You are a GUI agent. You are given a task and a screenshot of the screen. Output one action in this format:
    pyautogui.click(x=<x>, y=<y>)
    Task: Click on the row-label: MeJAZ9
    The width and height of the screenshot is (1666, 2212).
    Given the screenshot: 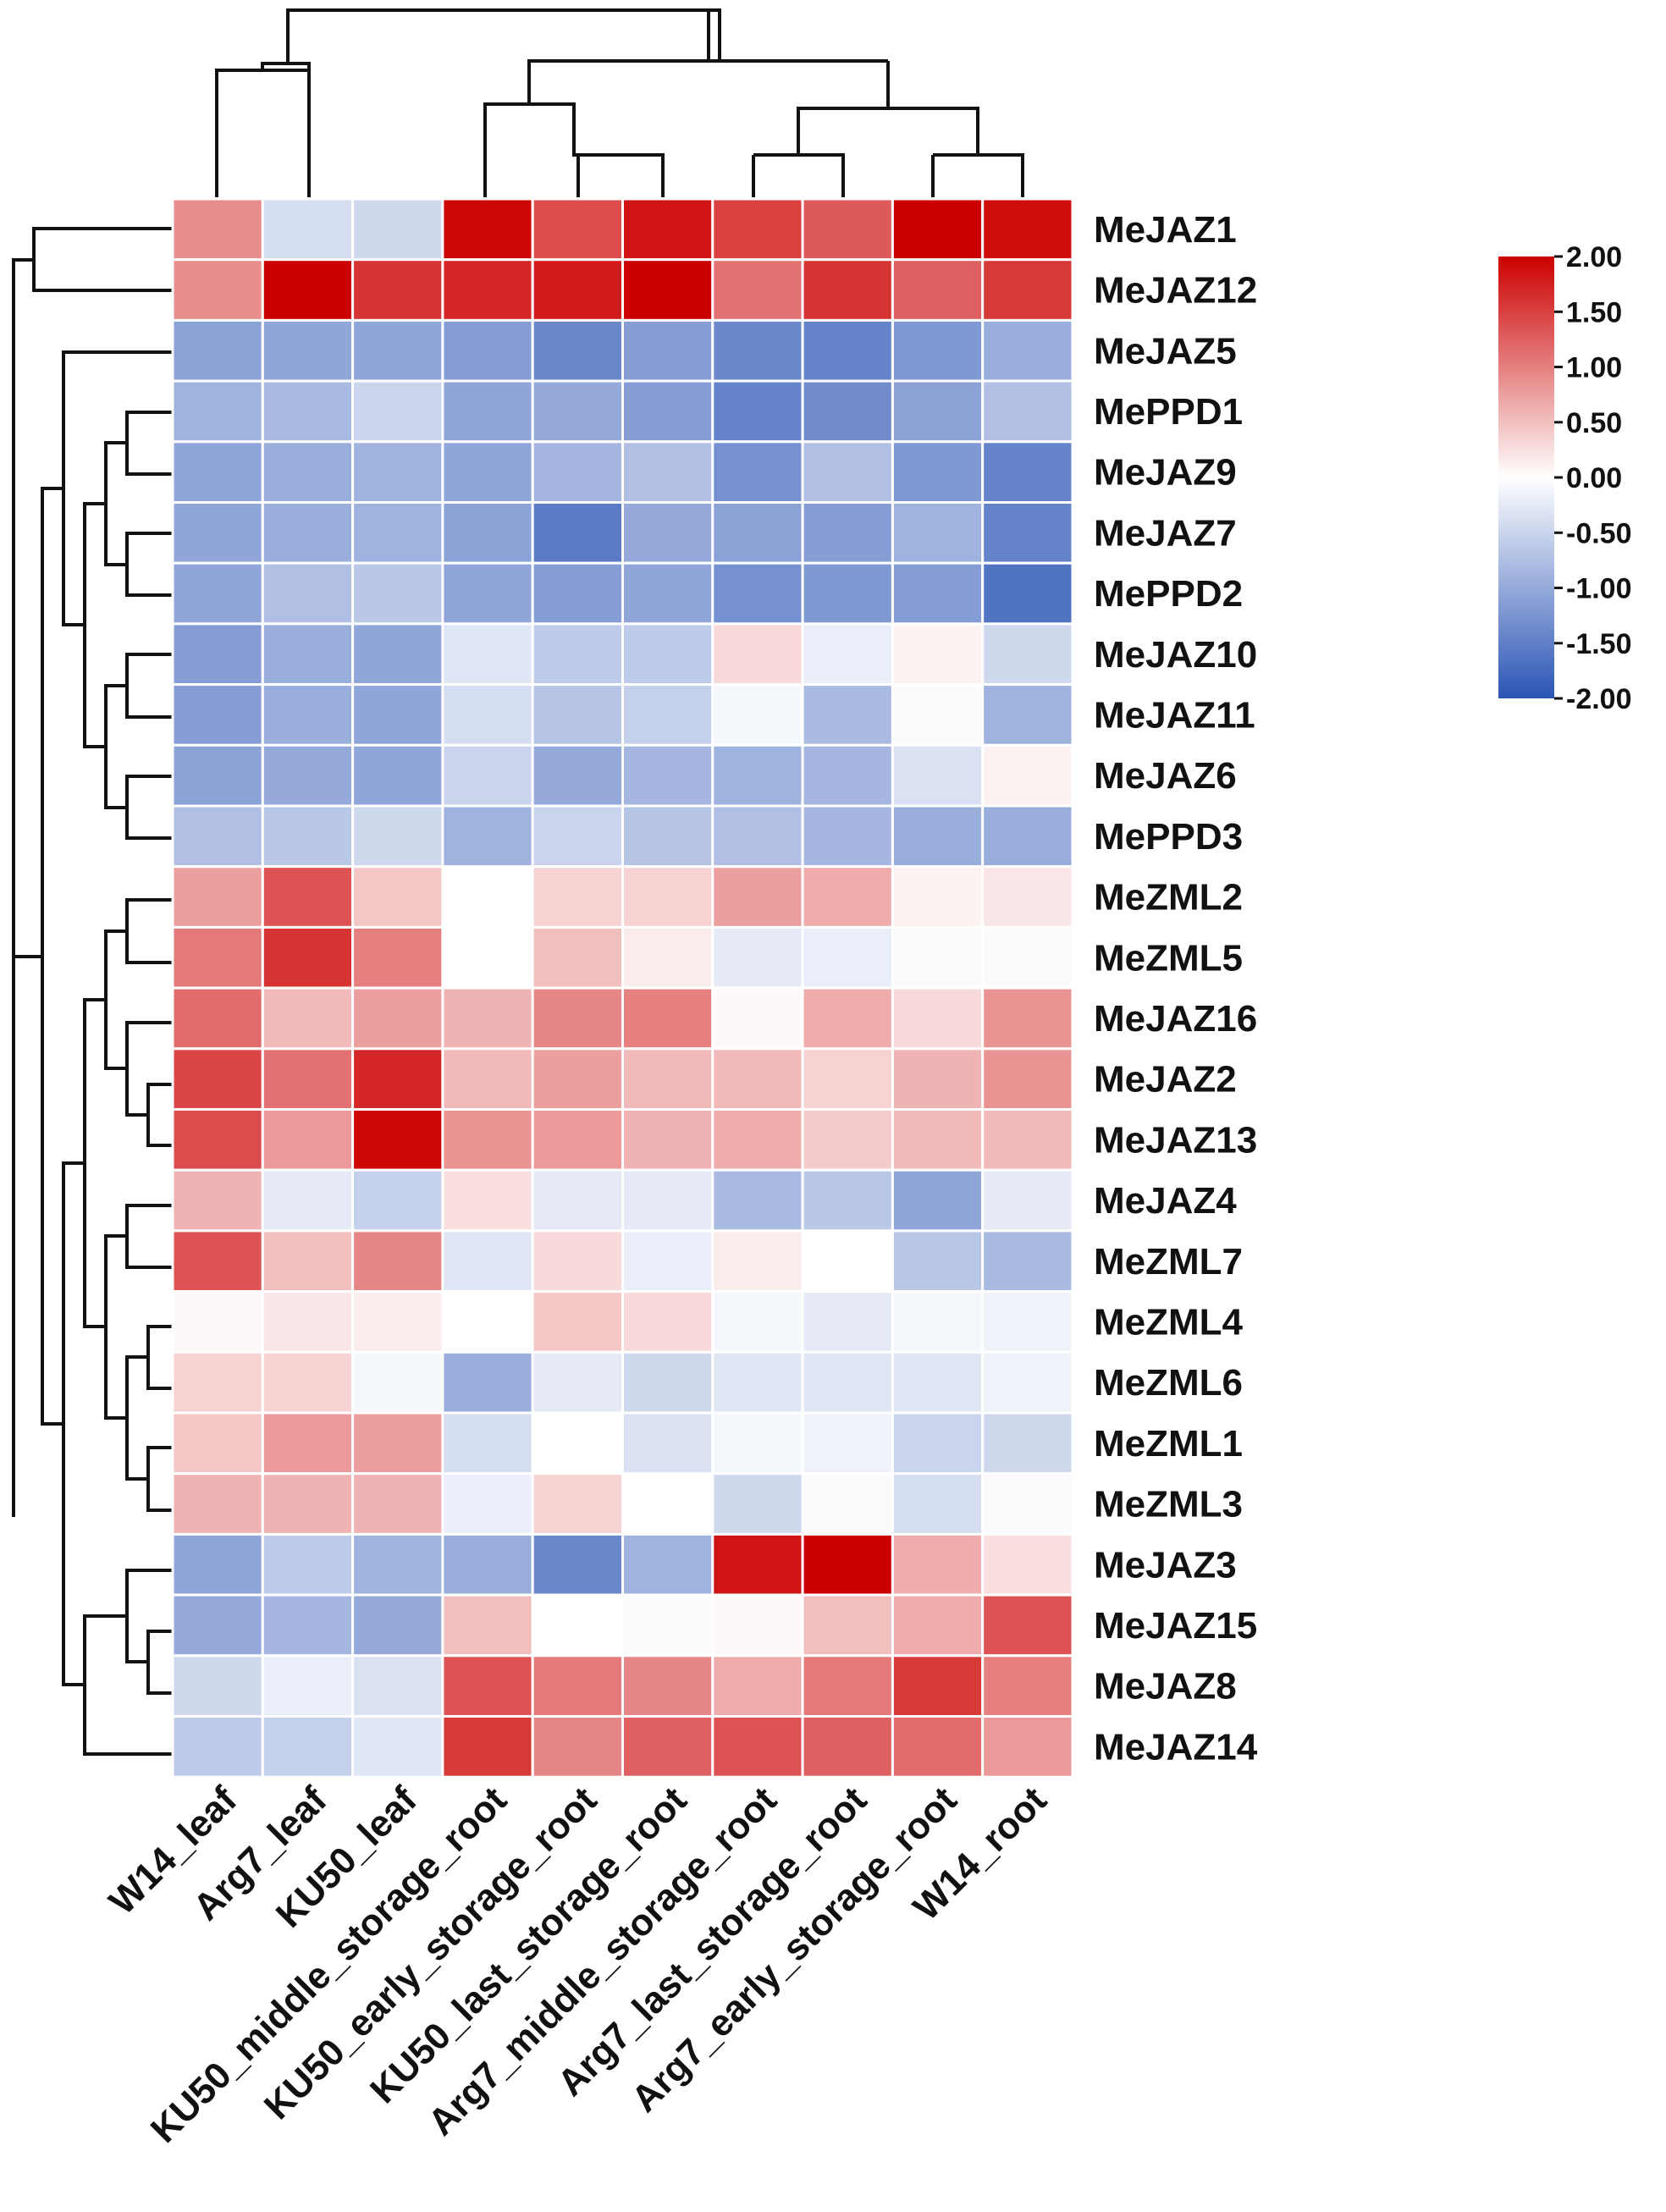 What is the action you would take?
    pyautogui.click(x=1165, y=473)
    